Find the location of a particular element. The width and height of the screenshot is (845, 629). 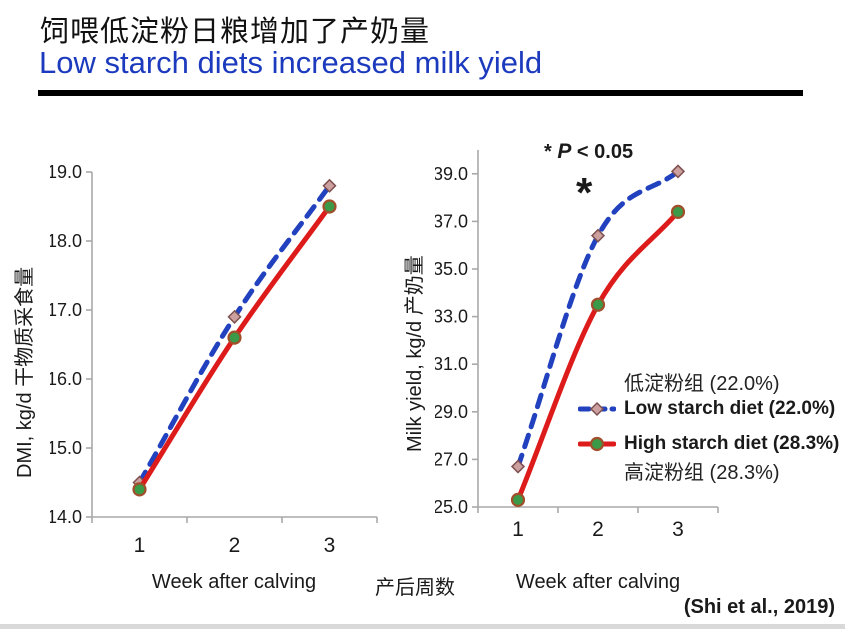

middle-x-axis-label-chinese: 产后周数 is located at coordinates (415, 588).